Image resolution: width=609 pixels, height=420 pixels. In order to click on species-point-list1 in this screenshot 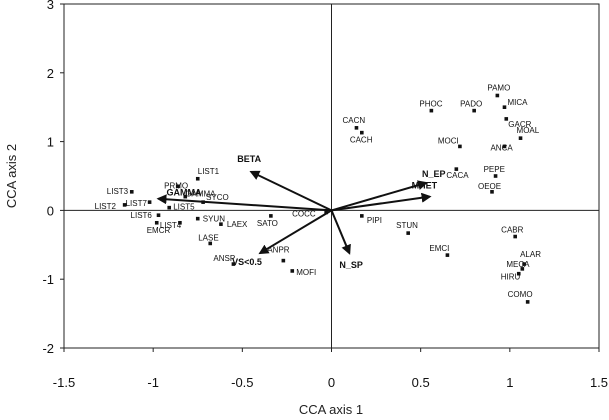, I will do `click(197, 178)`.